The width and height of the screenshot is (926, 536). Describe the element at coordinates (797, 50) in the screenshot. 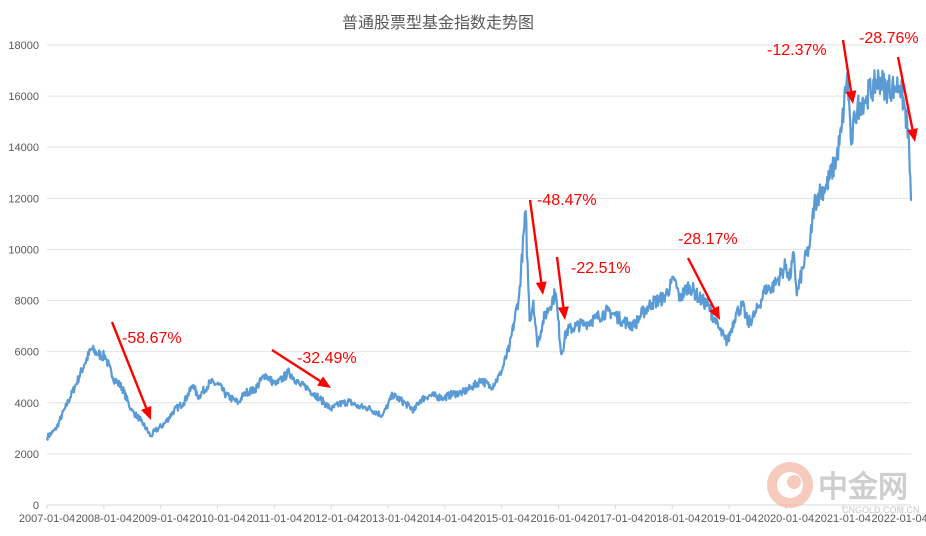

I see `drawdown-label: -12.37%` at that location.